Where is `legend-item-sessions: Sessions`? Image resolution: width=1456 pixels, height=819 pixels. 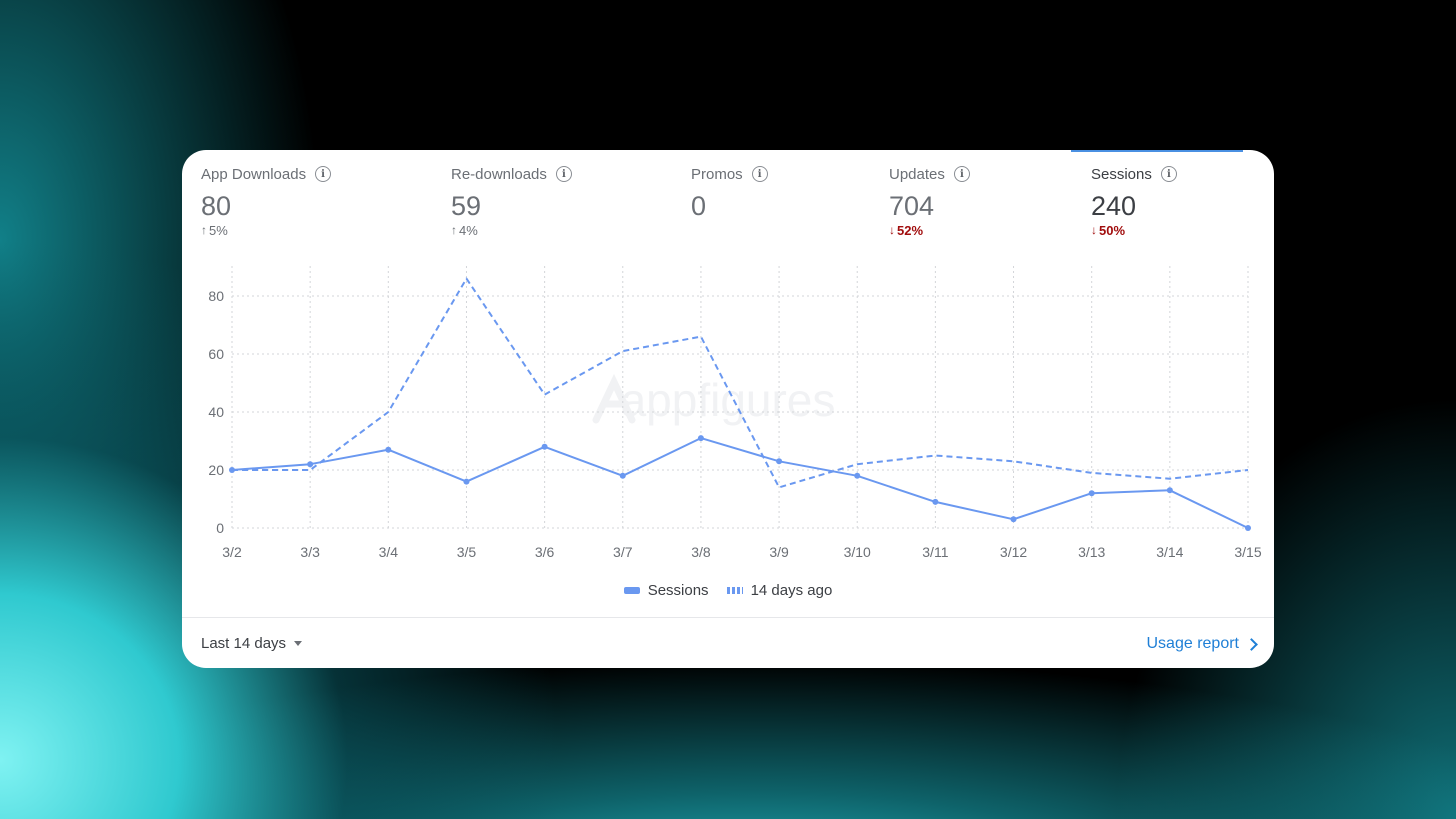 legend-item-sessions: Sessions is located at coordinates (666, 590).